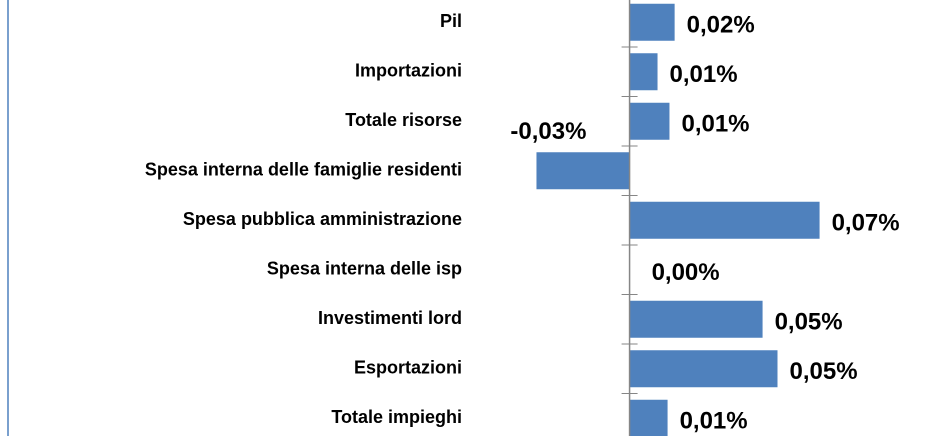 The height and width of the screenshot is (436, 926). Describe the element at coordinates (403, 120) in the screenshot. I see `category-label: Totale risorse` at that location.